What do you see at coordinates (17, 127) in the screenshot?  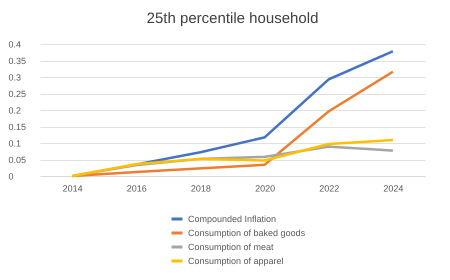 I see `y-tick-label: 0.15` at bounding box center [17, 127].